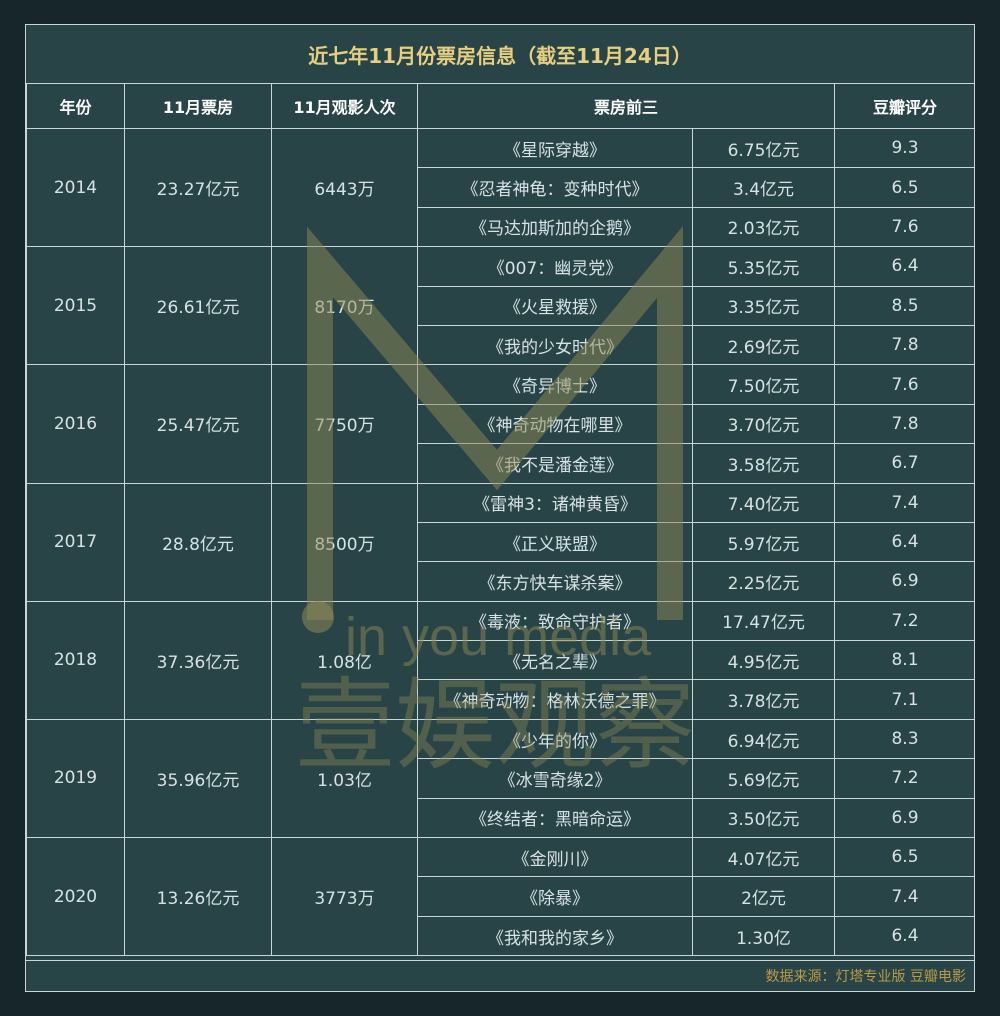 The width and height of the screenshot is (1000, 1016). What do you see at coordinates (555, 305) in the screenshot?
I see `cell-film-name: 《火星救援》` at bounding box center [555, 305].